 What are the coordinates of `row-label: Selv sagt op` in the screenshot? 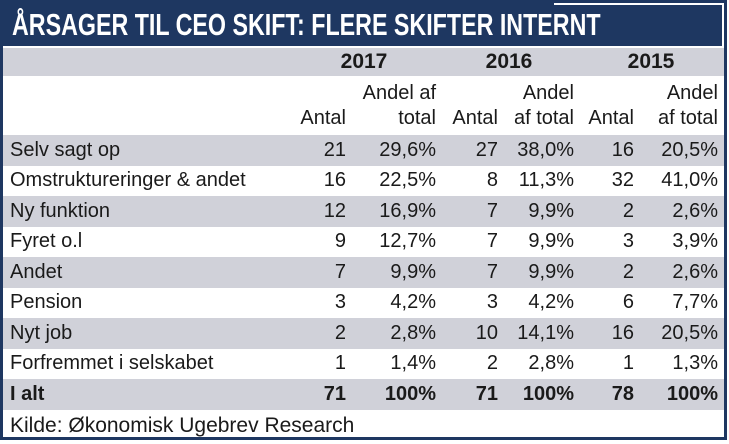 It's located at (145, 150).